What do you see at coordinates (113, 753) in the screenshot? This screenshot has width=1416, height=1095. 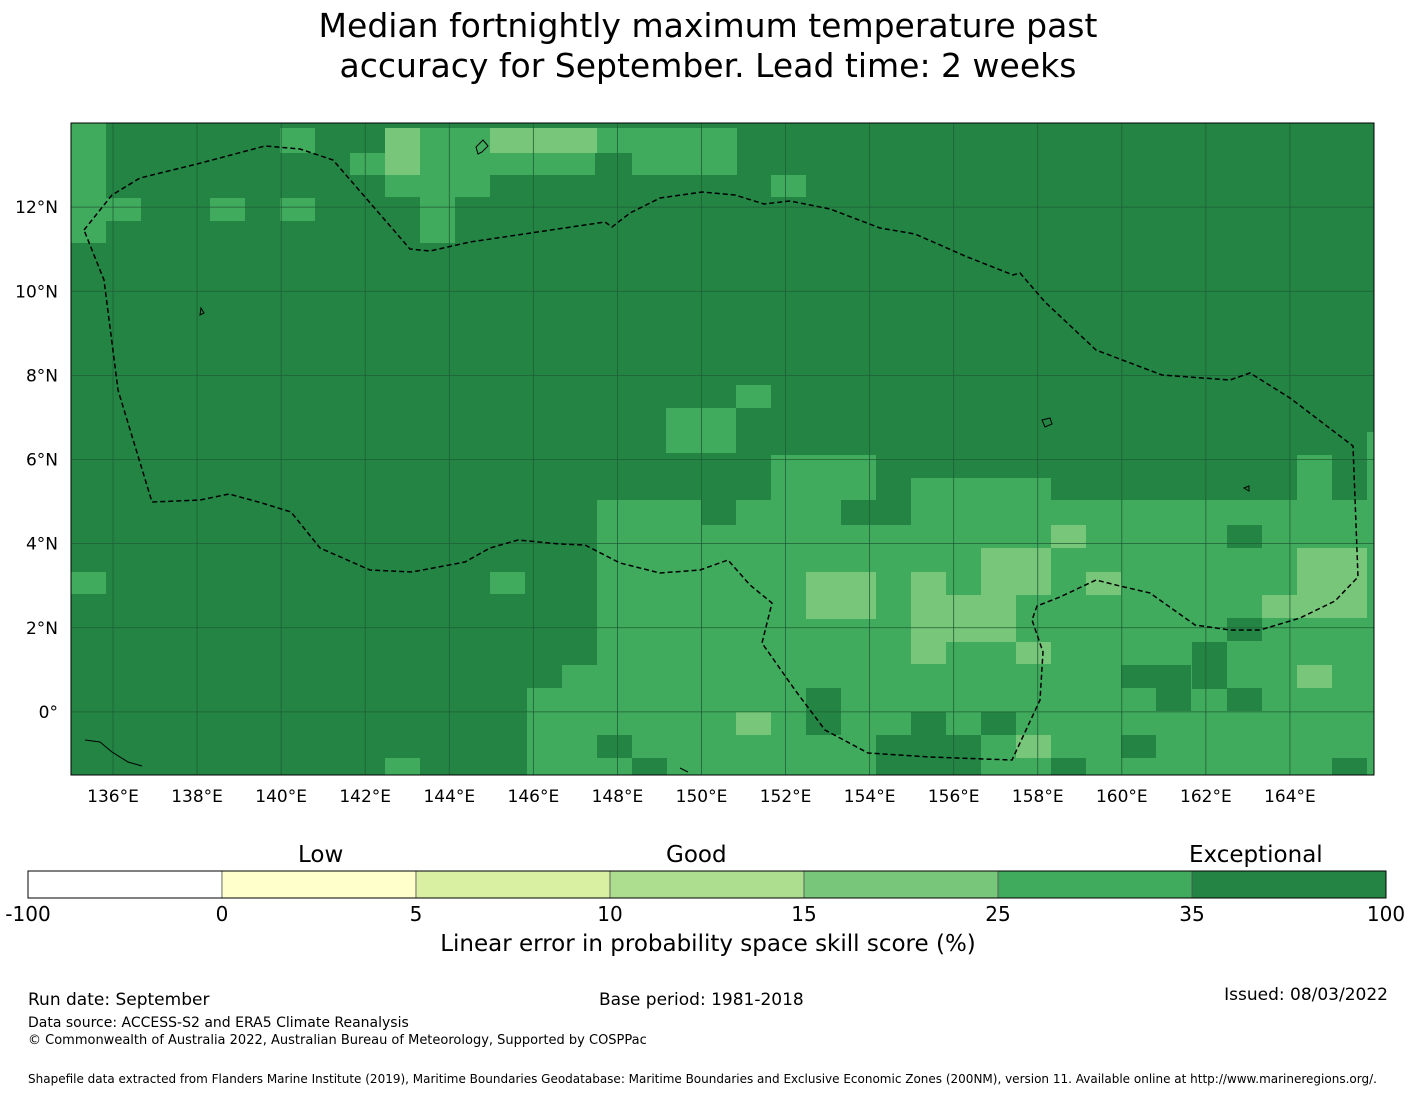 I see `island-new-guinea-coast` at bounding box center [113, 753].